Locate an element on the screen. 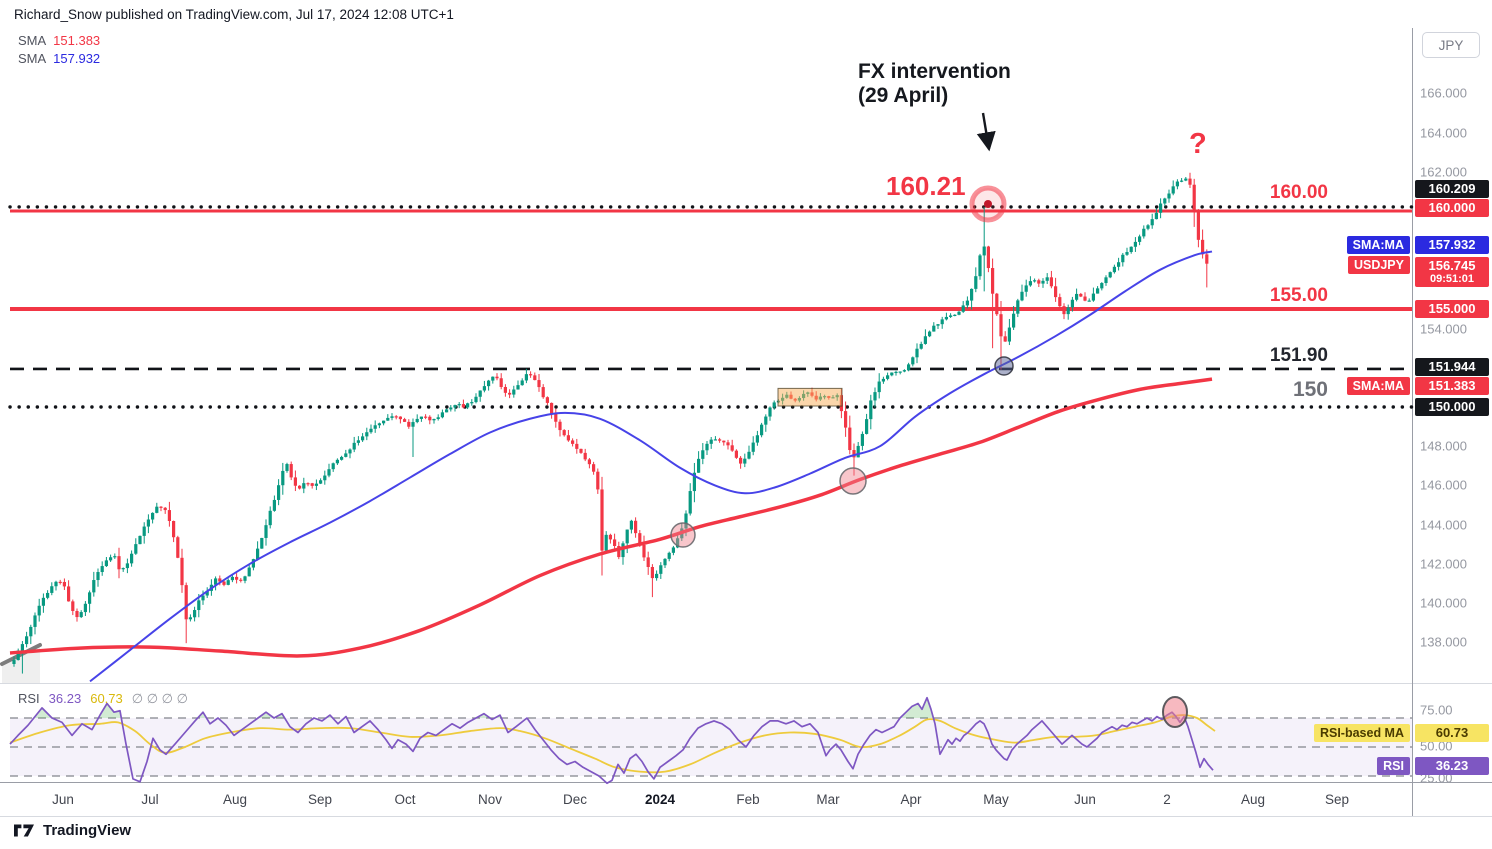 This screenshot has width=1492, height=849. price-price-tag: 151.383 is located at coordinates (1452, 386).